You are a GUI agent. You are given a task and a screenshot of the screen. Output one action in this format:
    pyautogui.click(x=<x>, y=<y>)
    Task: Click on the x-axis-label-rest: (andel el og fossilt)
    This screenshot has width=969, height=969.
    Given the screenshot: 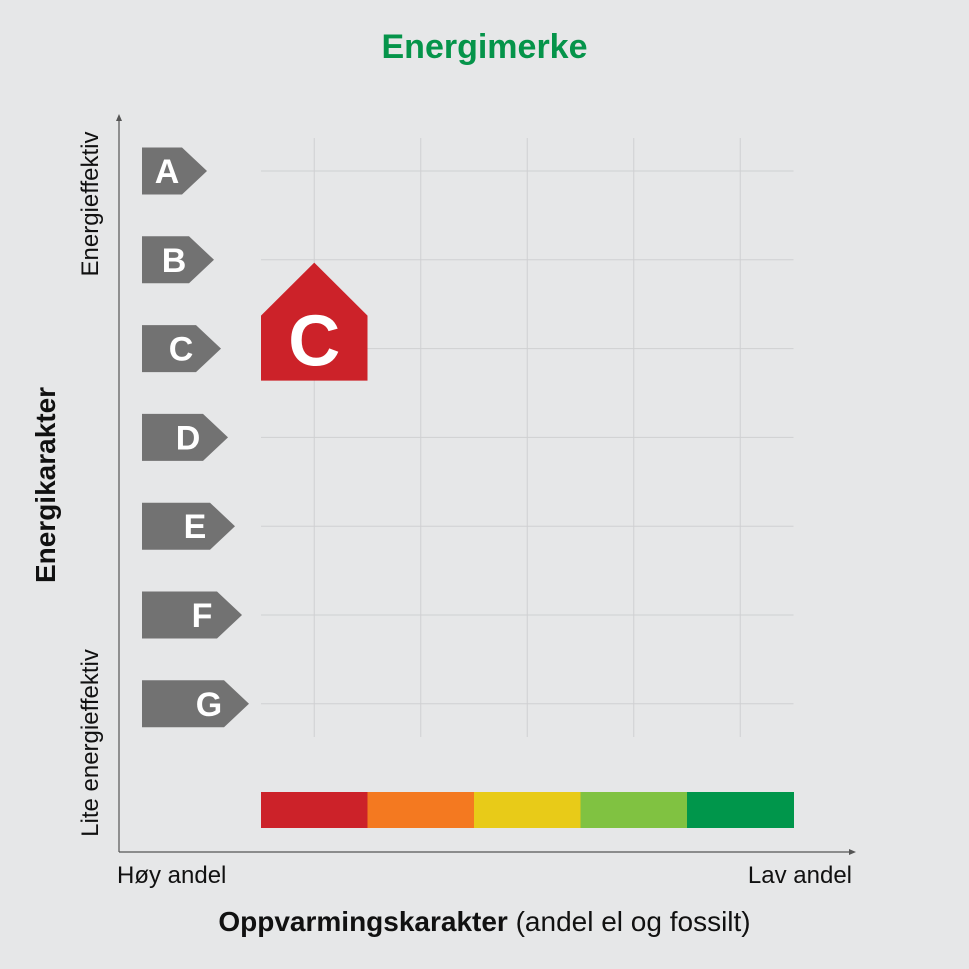 What is the action you would take?
    pyautogui.click(x=629, y=921)
    